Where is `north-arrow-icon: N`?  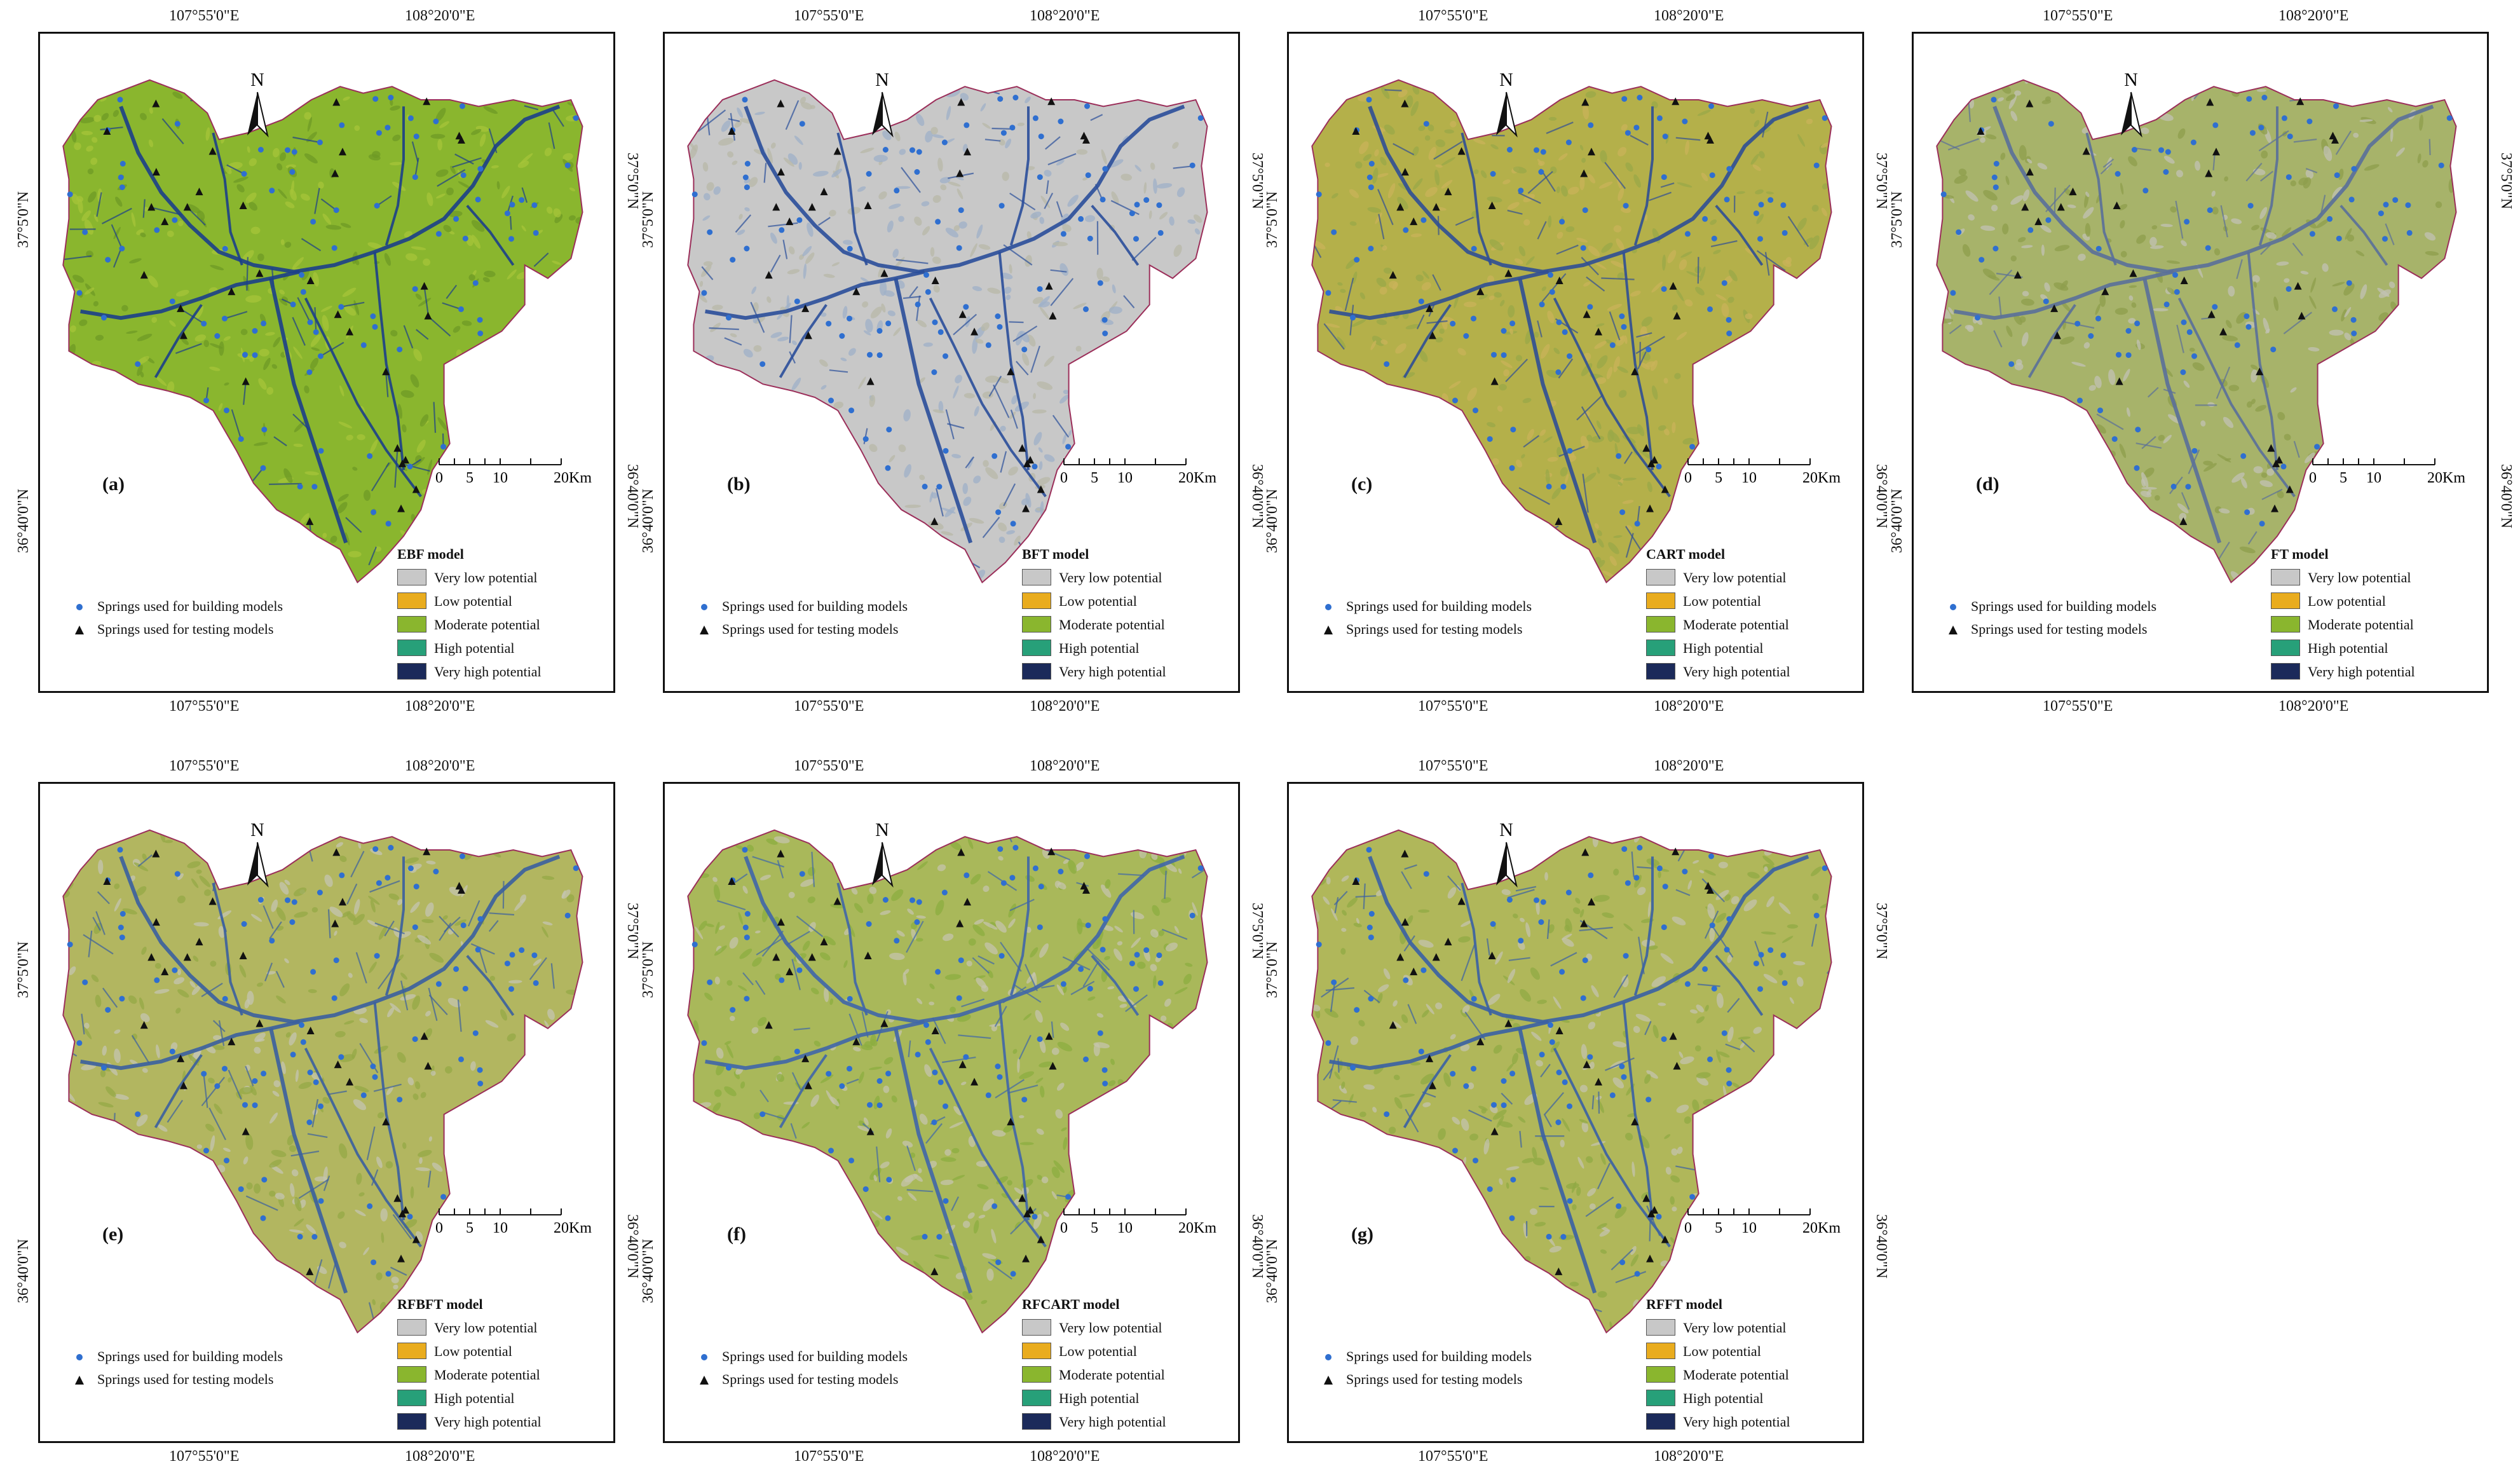 north-arrow-icon: N is located at coordinates (258, 853).